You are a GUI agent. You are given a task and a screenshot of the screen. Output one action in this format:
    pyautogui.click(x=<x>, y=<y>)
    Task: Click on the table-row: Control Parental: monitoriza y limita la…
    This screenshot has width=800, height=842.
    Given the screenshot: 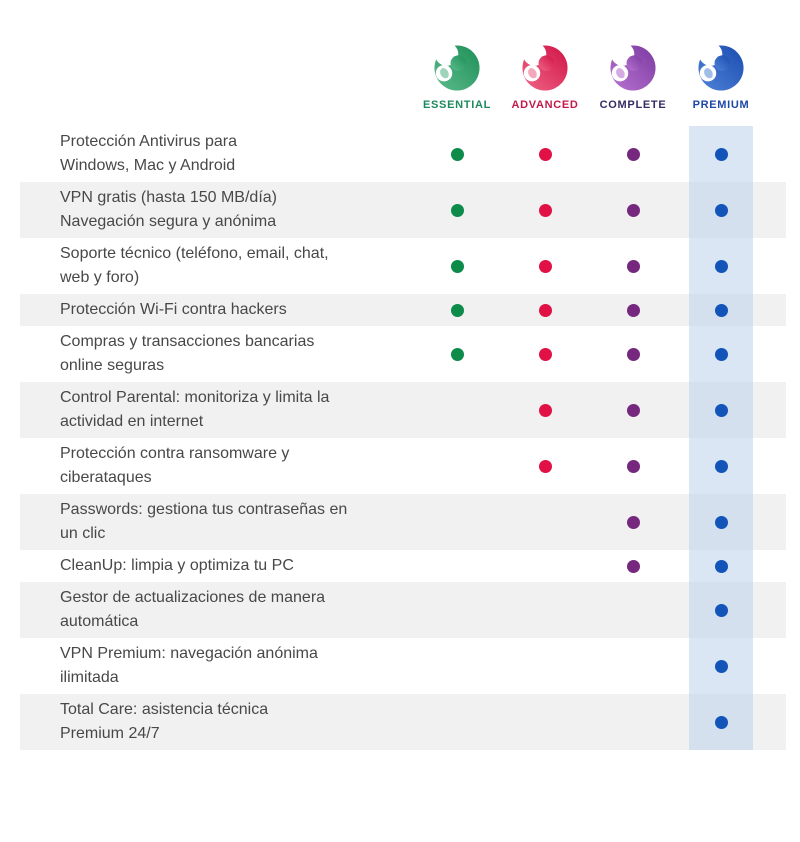 What is the action you would take?
    pyautogui.click(x=403, y=410)
    